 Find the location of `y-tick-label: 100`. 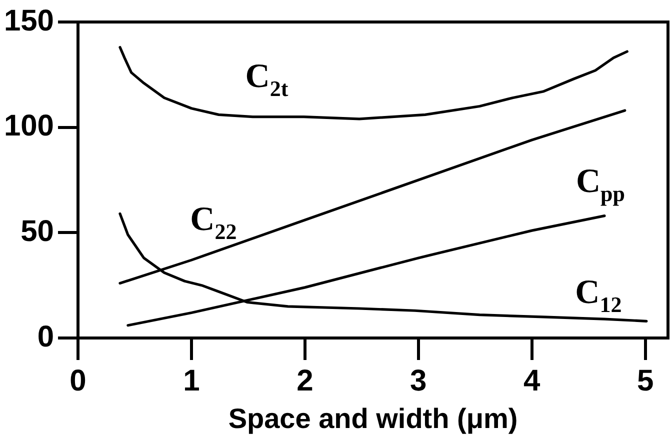

y-tick-label: 100 is located at coordinates (29, 126).